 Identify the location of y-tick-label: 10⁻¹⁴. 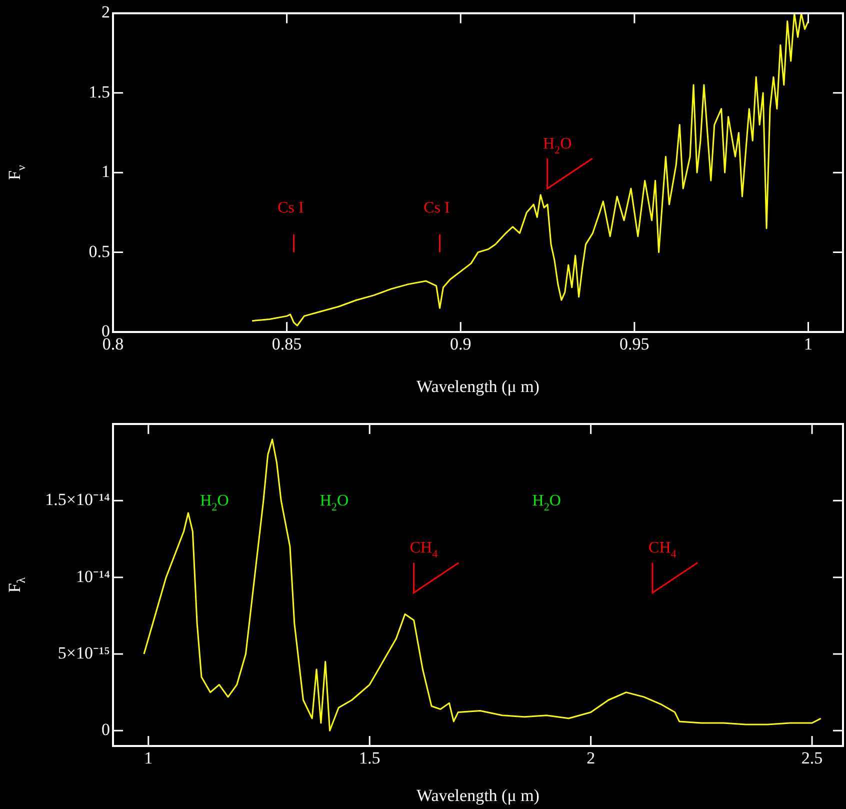
(93, 576).